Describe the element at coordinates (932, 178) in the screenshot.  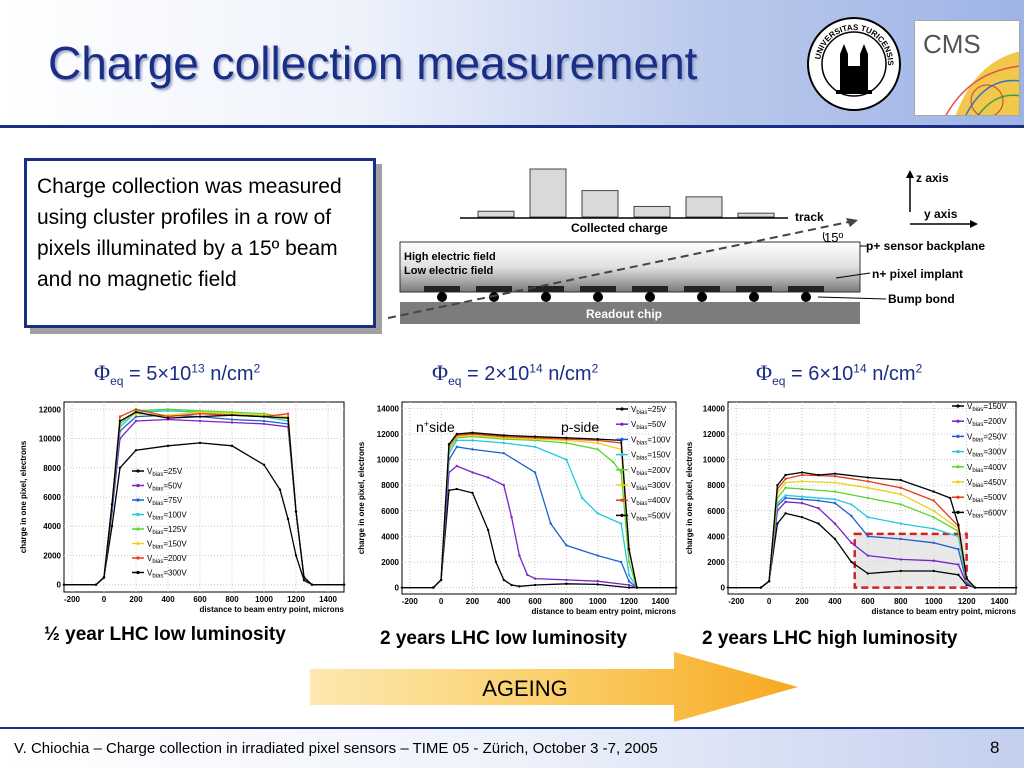
I see `z-axis-label: z axis` at that location.